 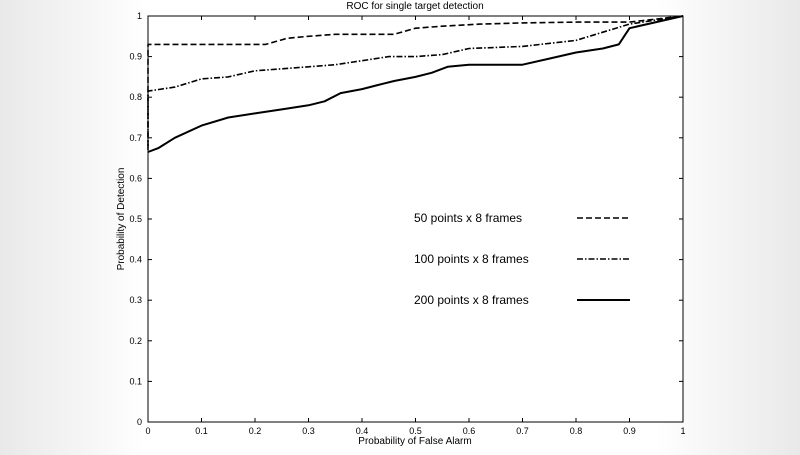 What do you see at coordinates (522, 431) in the screenshot?
I see `x-tick-label: 0.7` at bounding box center [522, 431].